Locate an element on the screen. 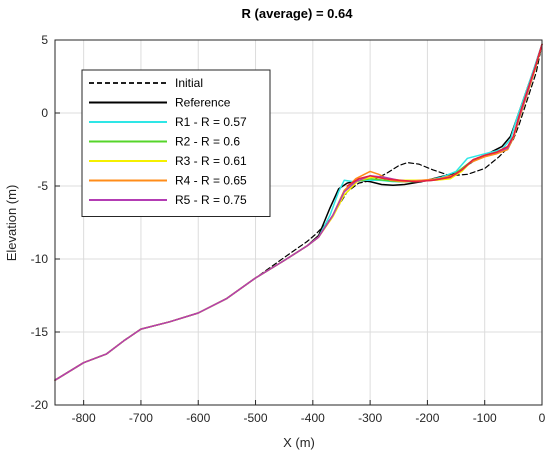  x-tick-label: -500 is located at coordinates (256, 418).